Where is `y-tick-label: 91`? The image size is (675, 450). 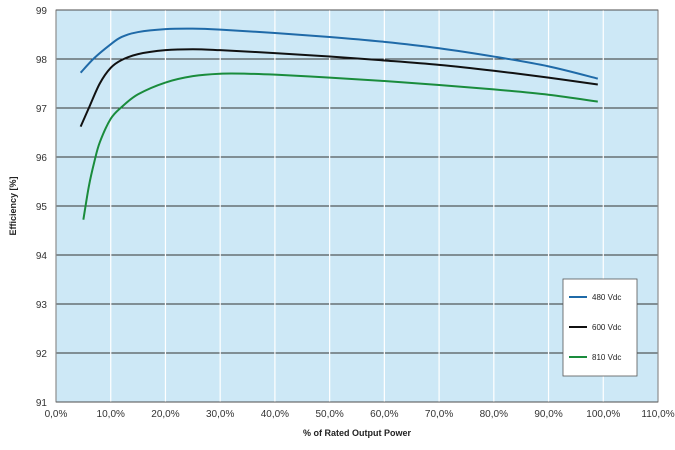 y-tick-label: 91 is located at coordinates (42, 403).